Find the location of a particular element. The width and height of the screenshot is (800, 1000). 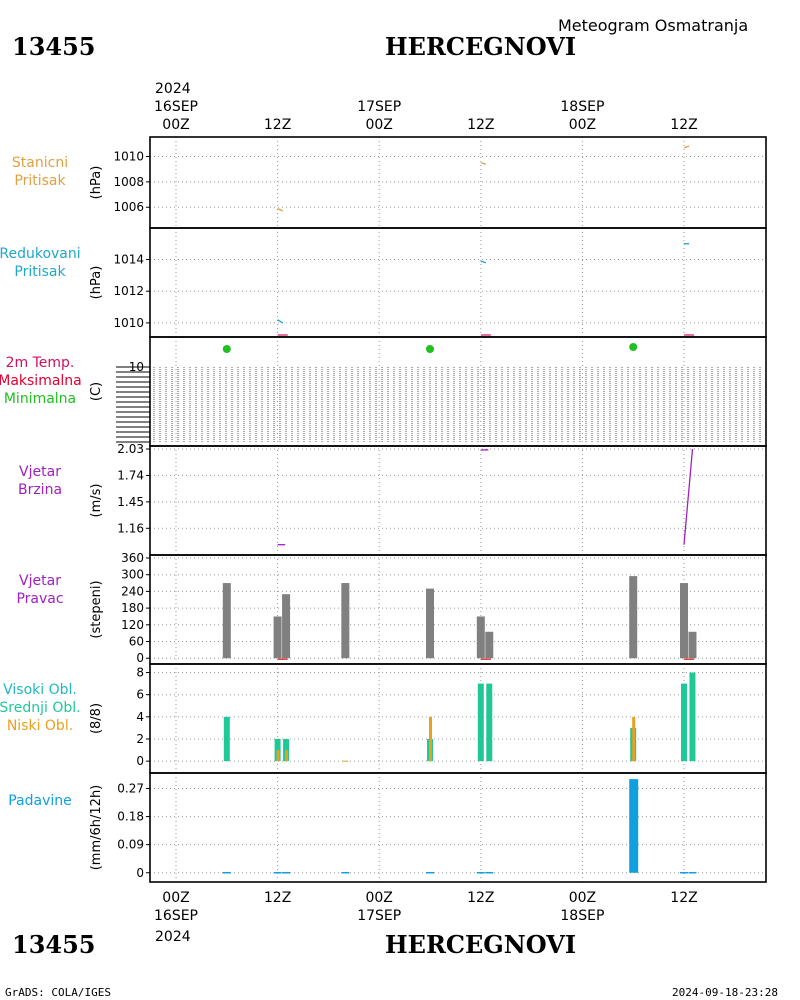

panel-reduced_pressure: Redukovani Pritisak (hPa) 1010 1012 1014 is located at coordinates (383, 282).